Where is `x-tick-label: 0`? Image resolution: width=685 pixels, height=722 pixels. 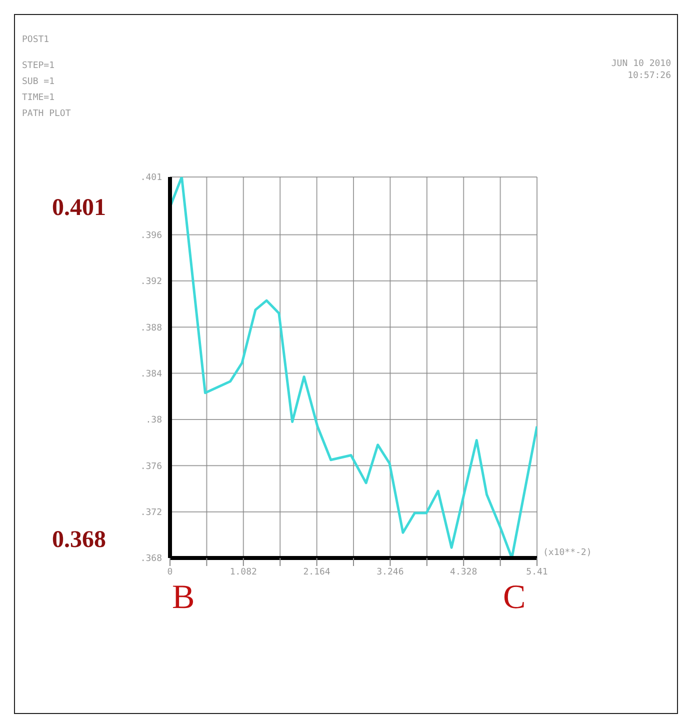 x-tick-label: 0 is located at coordinates (170, 572).